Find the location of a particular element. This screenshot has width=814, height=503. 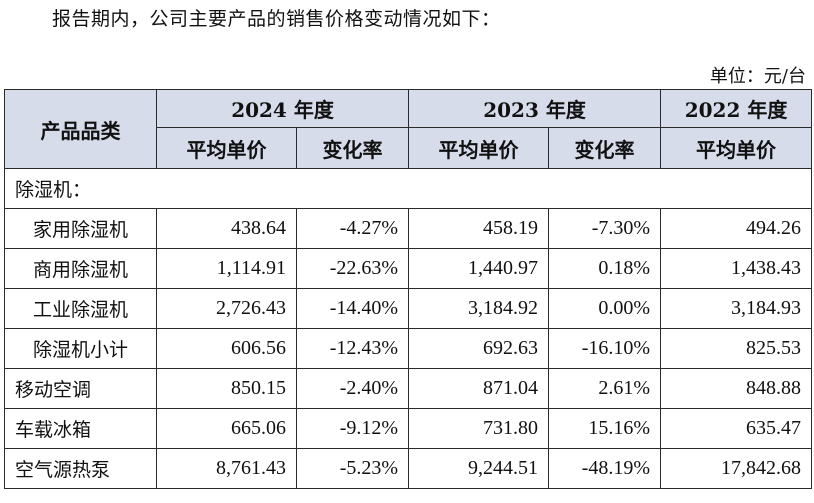

change-rate-header-2024: 变化率 is located at coordinates (352, 148).